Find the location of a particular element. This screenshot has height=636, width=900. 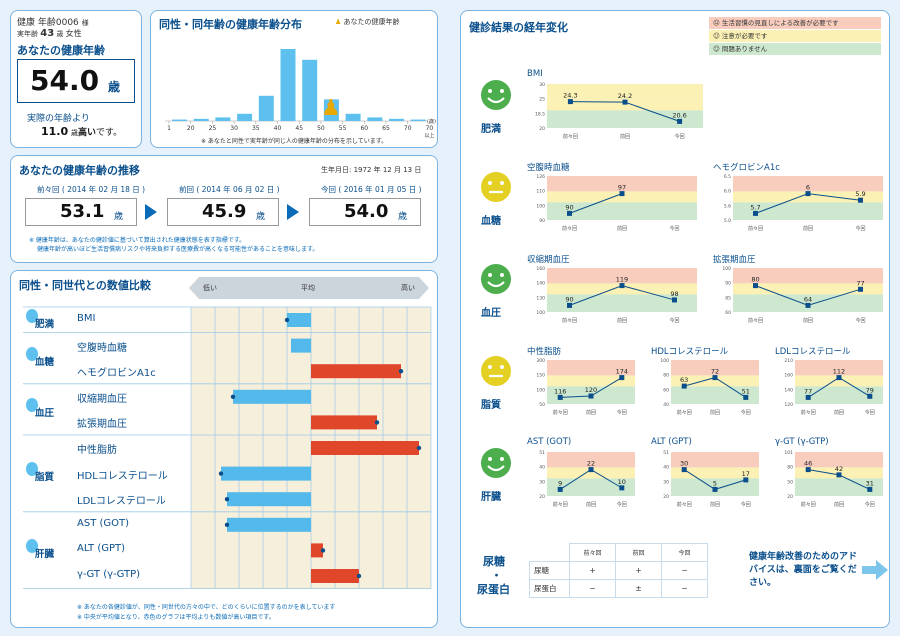

comparison-note-2: ※ 中央が平均値となり、赤色のグラフは平均よりも数値が高い項目です。 is located at coordinates (176, 617).